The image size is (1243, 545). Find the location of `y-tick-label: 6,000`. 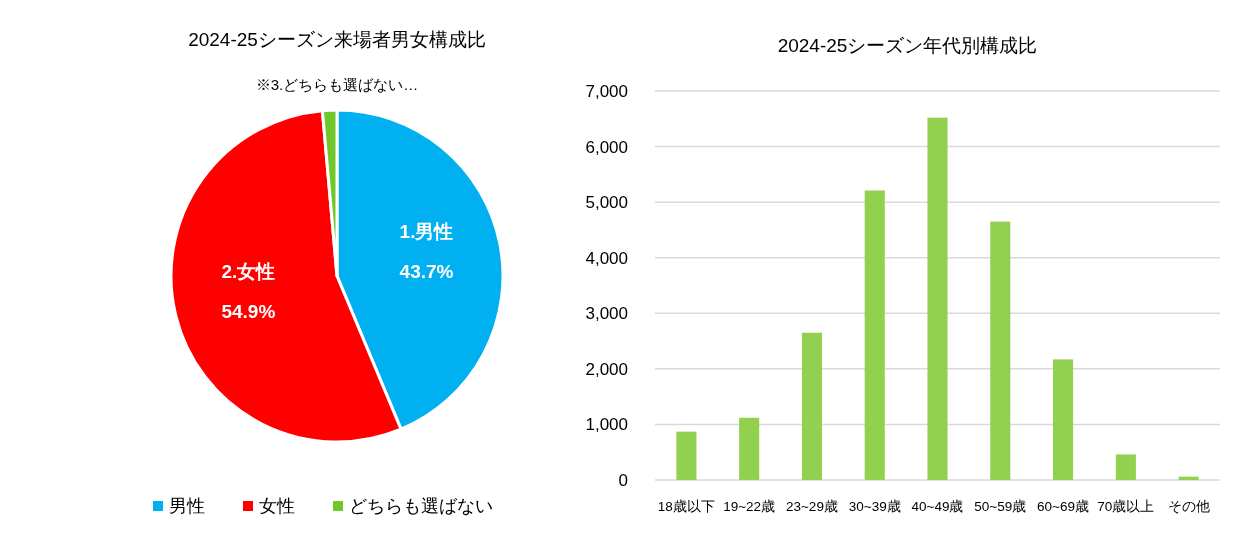

y-tick-label: 6,000 is located at coordinates (606, 147).